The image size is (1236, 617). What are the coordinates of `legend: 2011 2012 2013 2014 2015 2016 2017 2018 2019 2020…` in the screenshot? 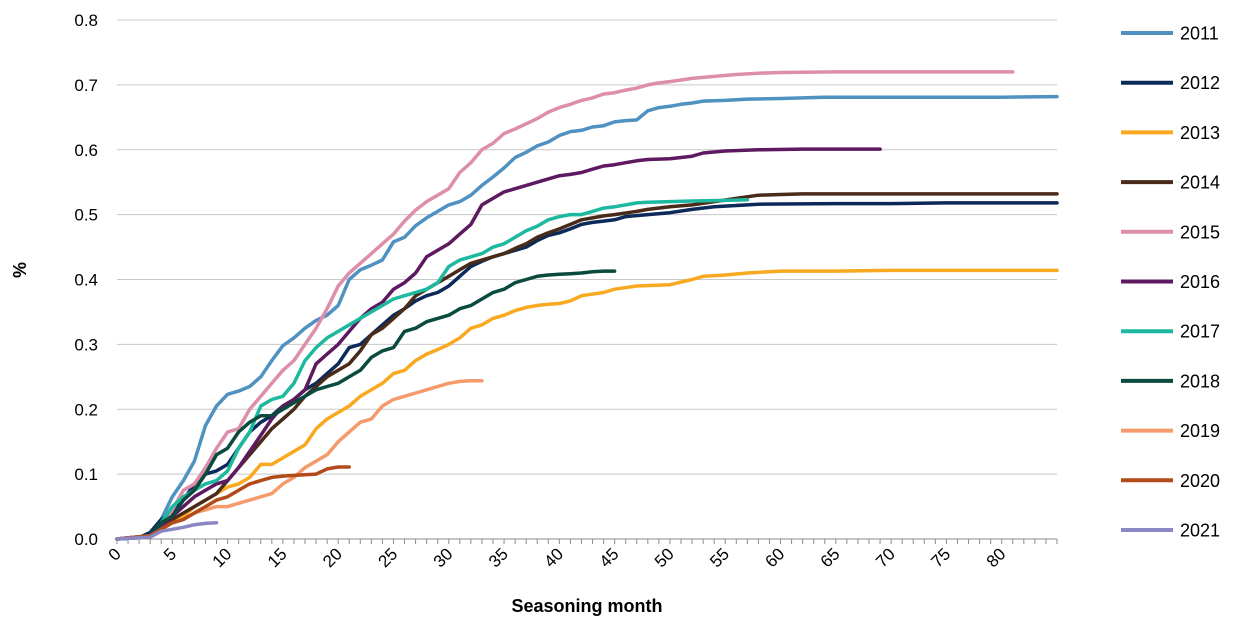 It's located at (1170, 282).